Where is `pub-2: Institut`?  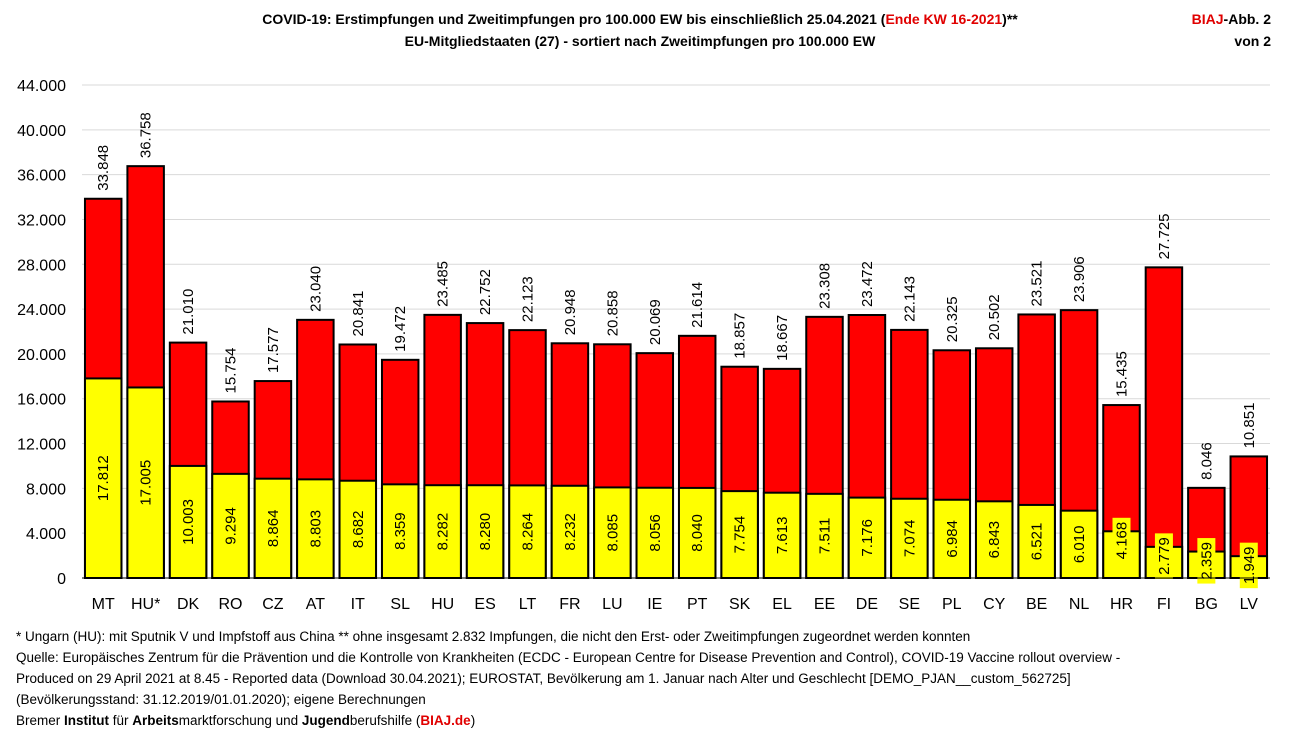 pub-2: Institut is located at coordinates (87, 720).